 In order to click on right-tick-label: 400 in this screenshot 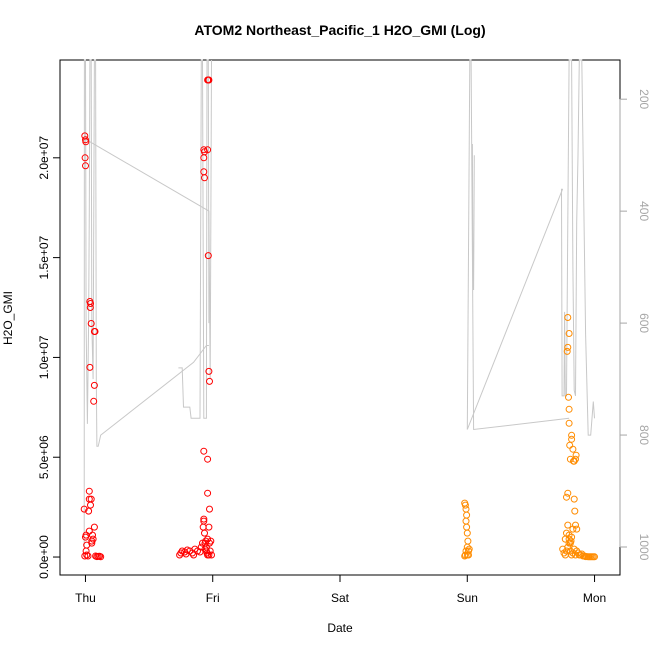, I will do `click(643, 211)`.